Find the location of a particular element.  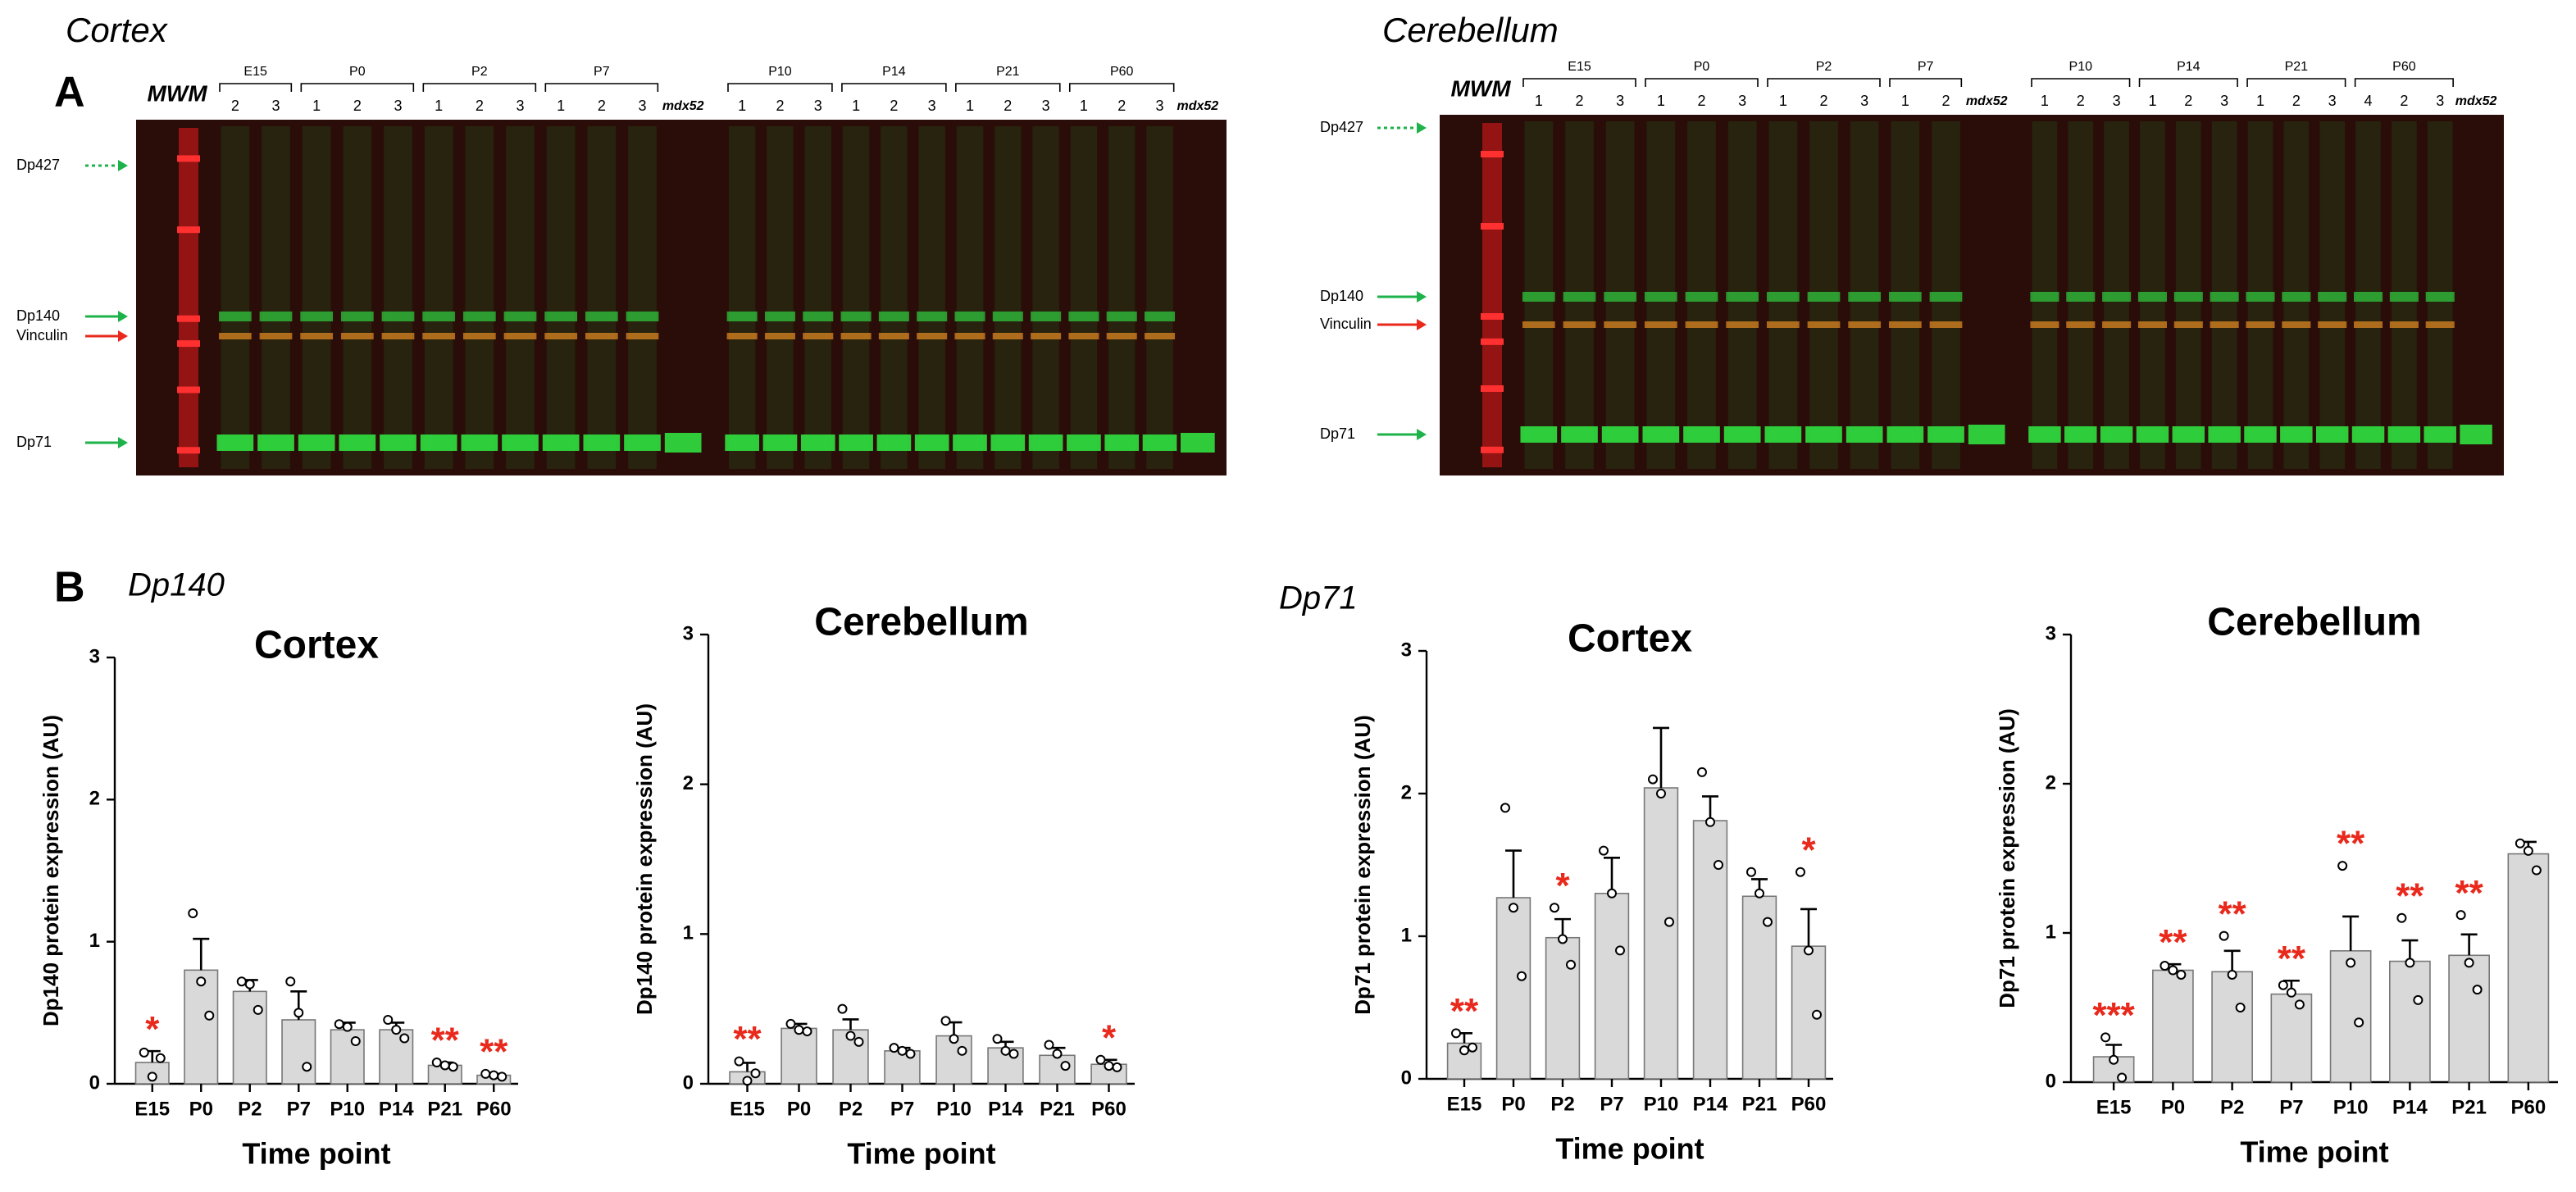

x-tick-label: P60 is located at coordinates (1108, 1109).